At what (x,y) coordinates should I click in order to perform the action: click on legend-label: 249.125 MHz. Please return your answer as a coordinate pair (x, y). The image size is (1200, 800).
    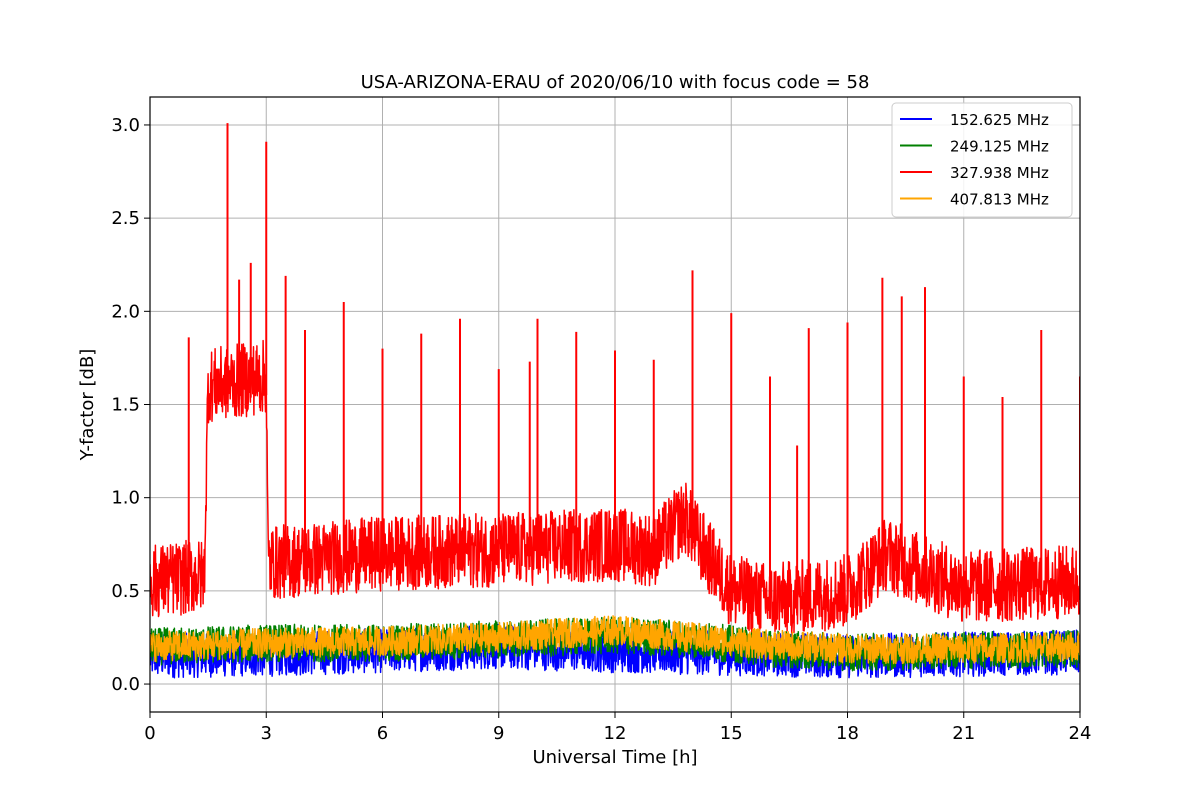
    Looking at the image, I should click on (999, 147).